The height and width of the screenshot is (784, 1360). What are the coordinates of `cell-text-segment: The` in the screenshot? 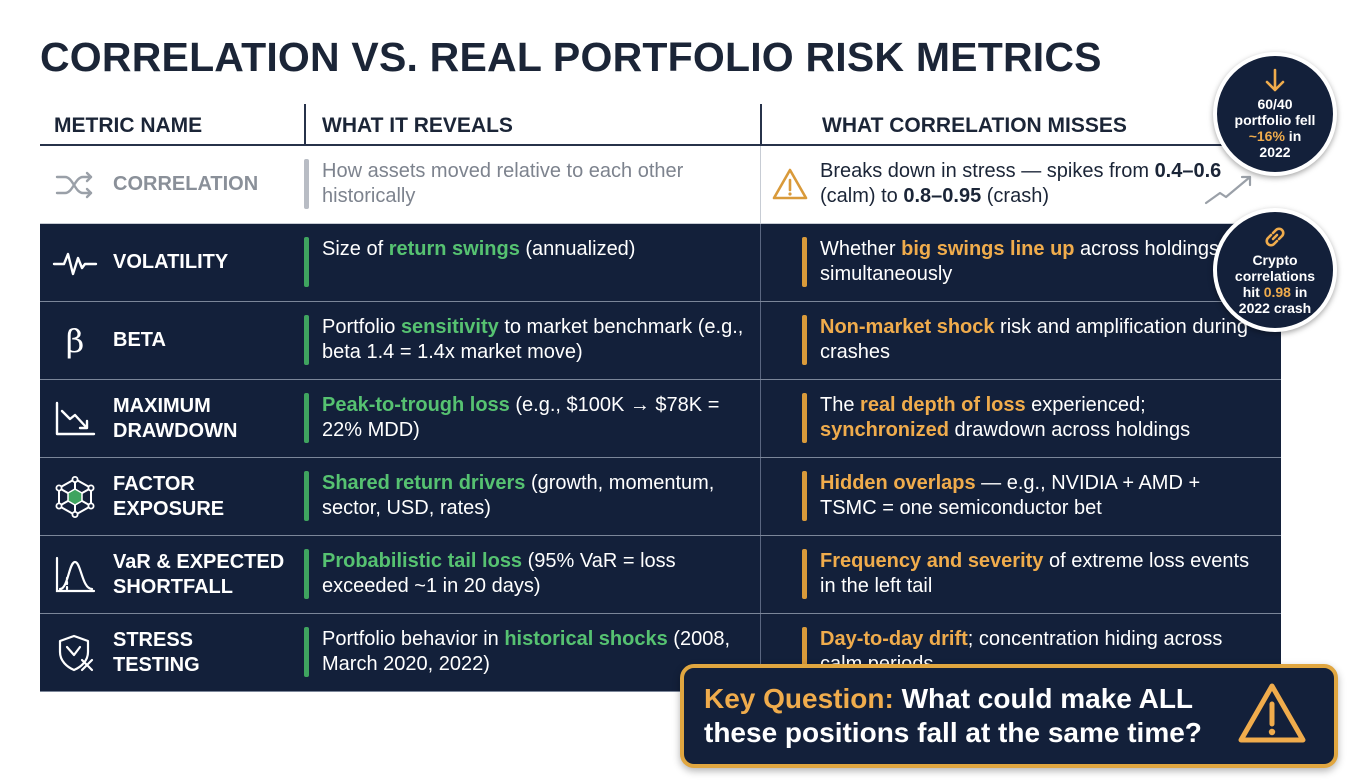 It's located at (840, 405).